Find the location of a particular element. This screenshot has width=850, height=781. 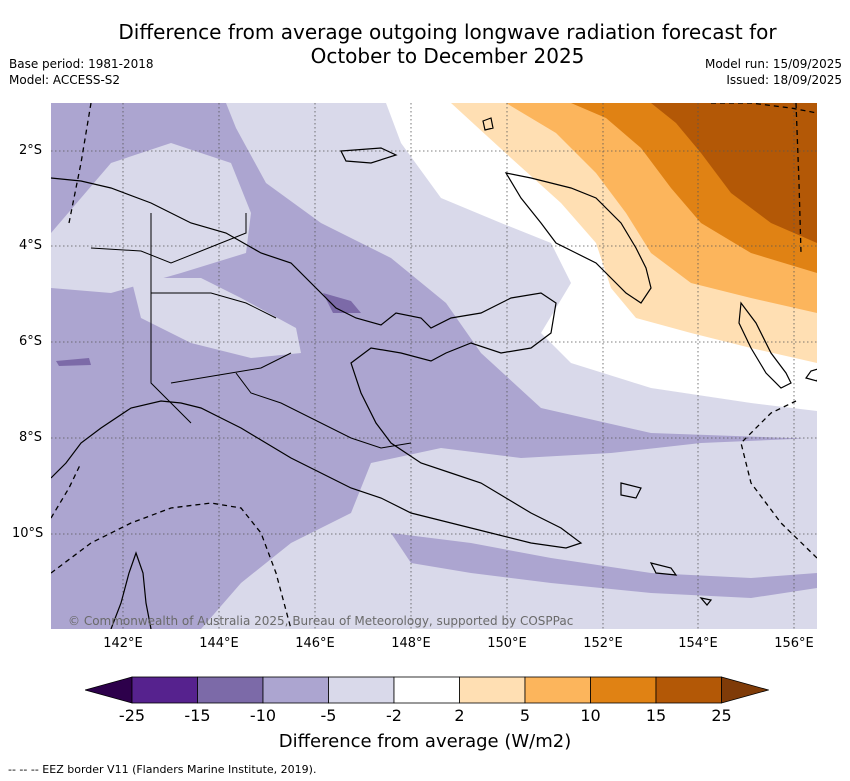

lon-tick-142e: 142°E is located at coordinates (123, 643).